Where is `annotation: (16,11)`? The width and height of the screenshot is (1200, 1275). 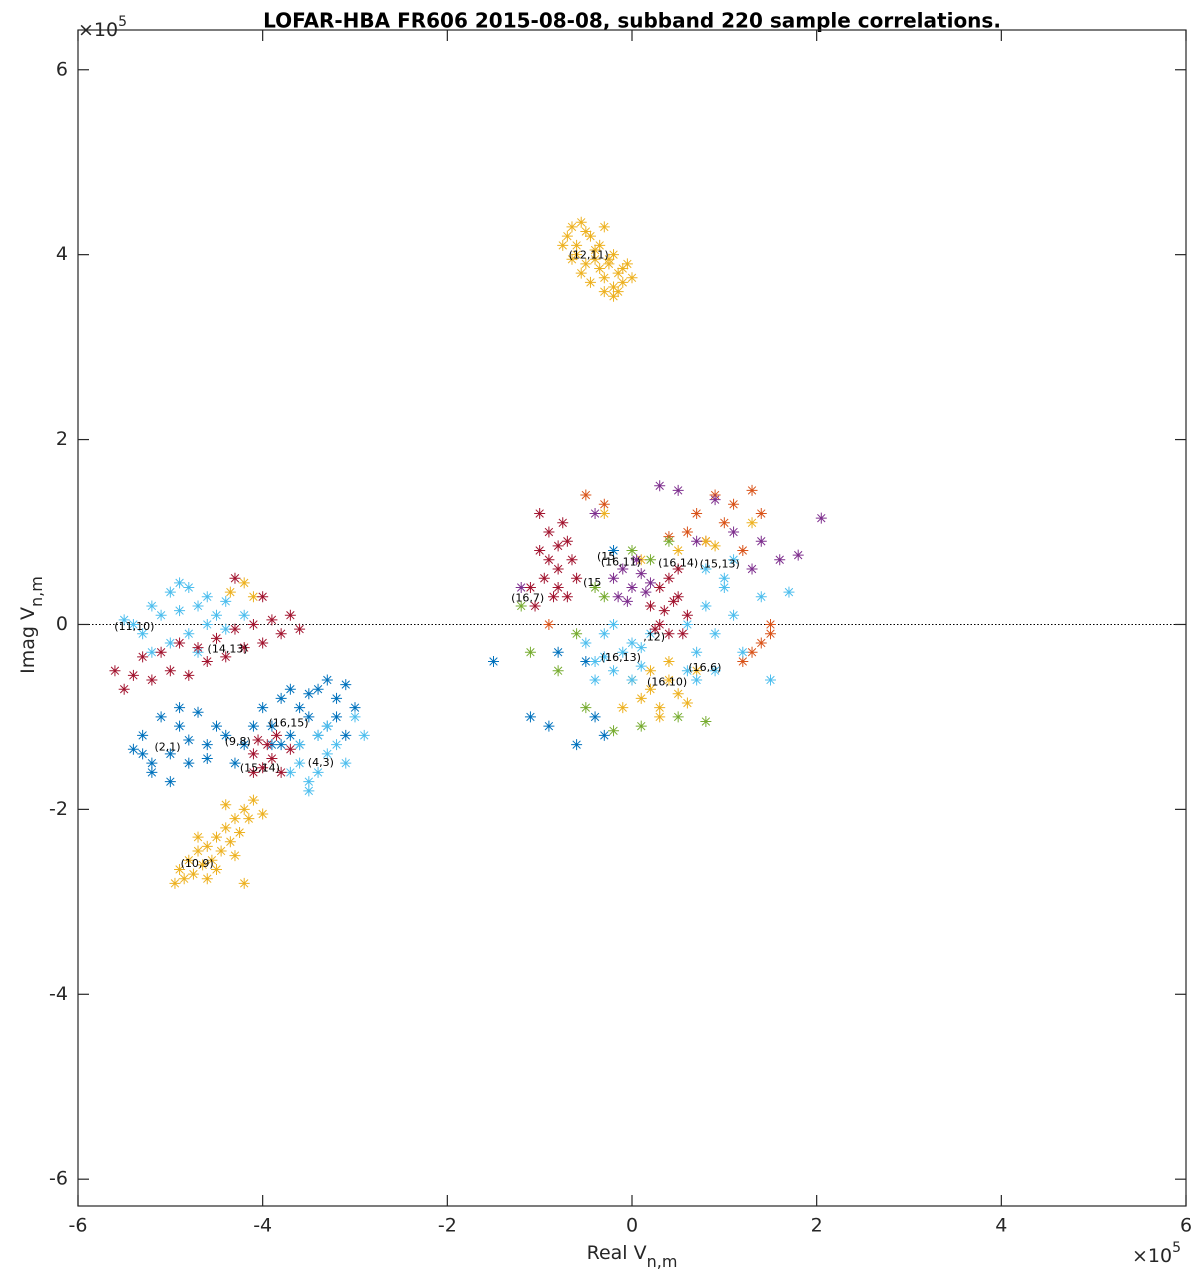
annotation: (16,11) is located at coordinates (621, 562).